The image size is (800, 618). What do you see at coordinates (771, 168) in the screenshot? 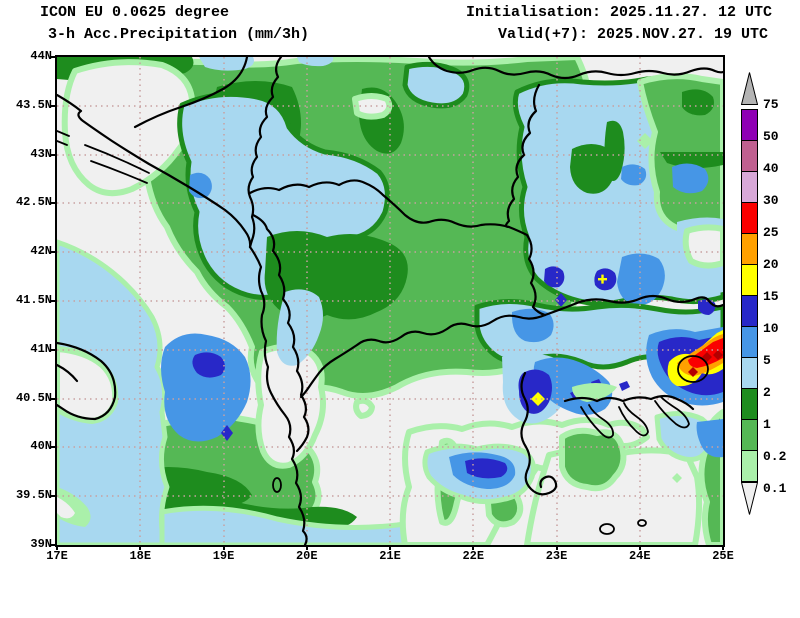
I see `legend-boundary-label: 40` at bounding box center [771, 168].